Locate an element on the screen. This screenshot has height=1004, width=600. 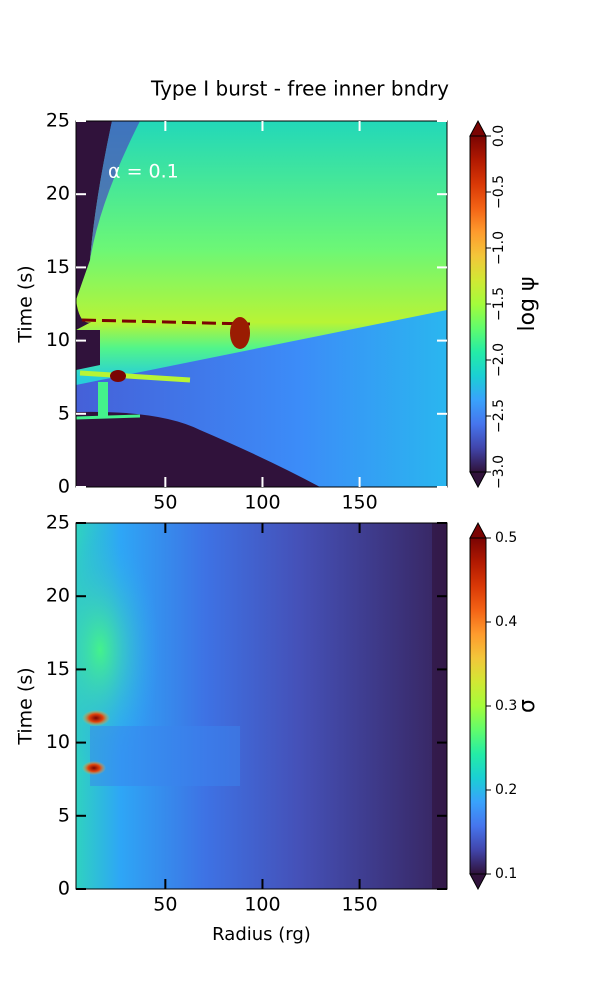
figure-title: Type I burst - free inner bndry is located at coordinates (299, 89).